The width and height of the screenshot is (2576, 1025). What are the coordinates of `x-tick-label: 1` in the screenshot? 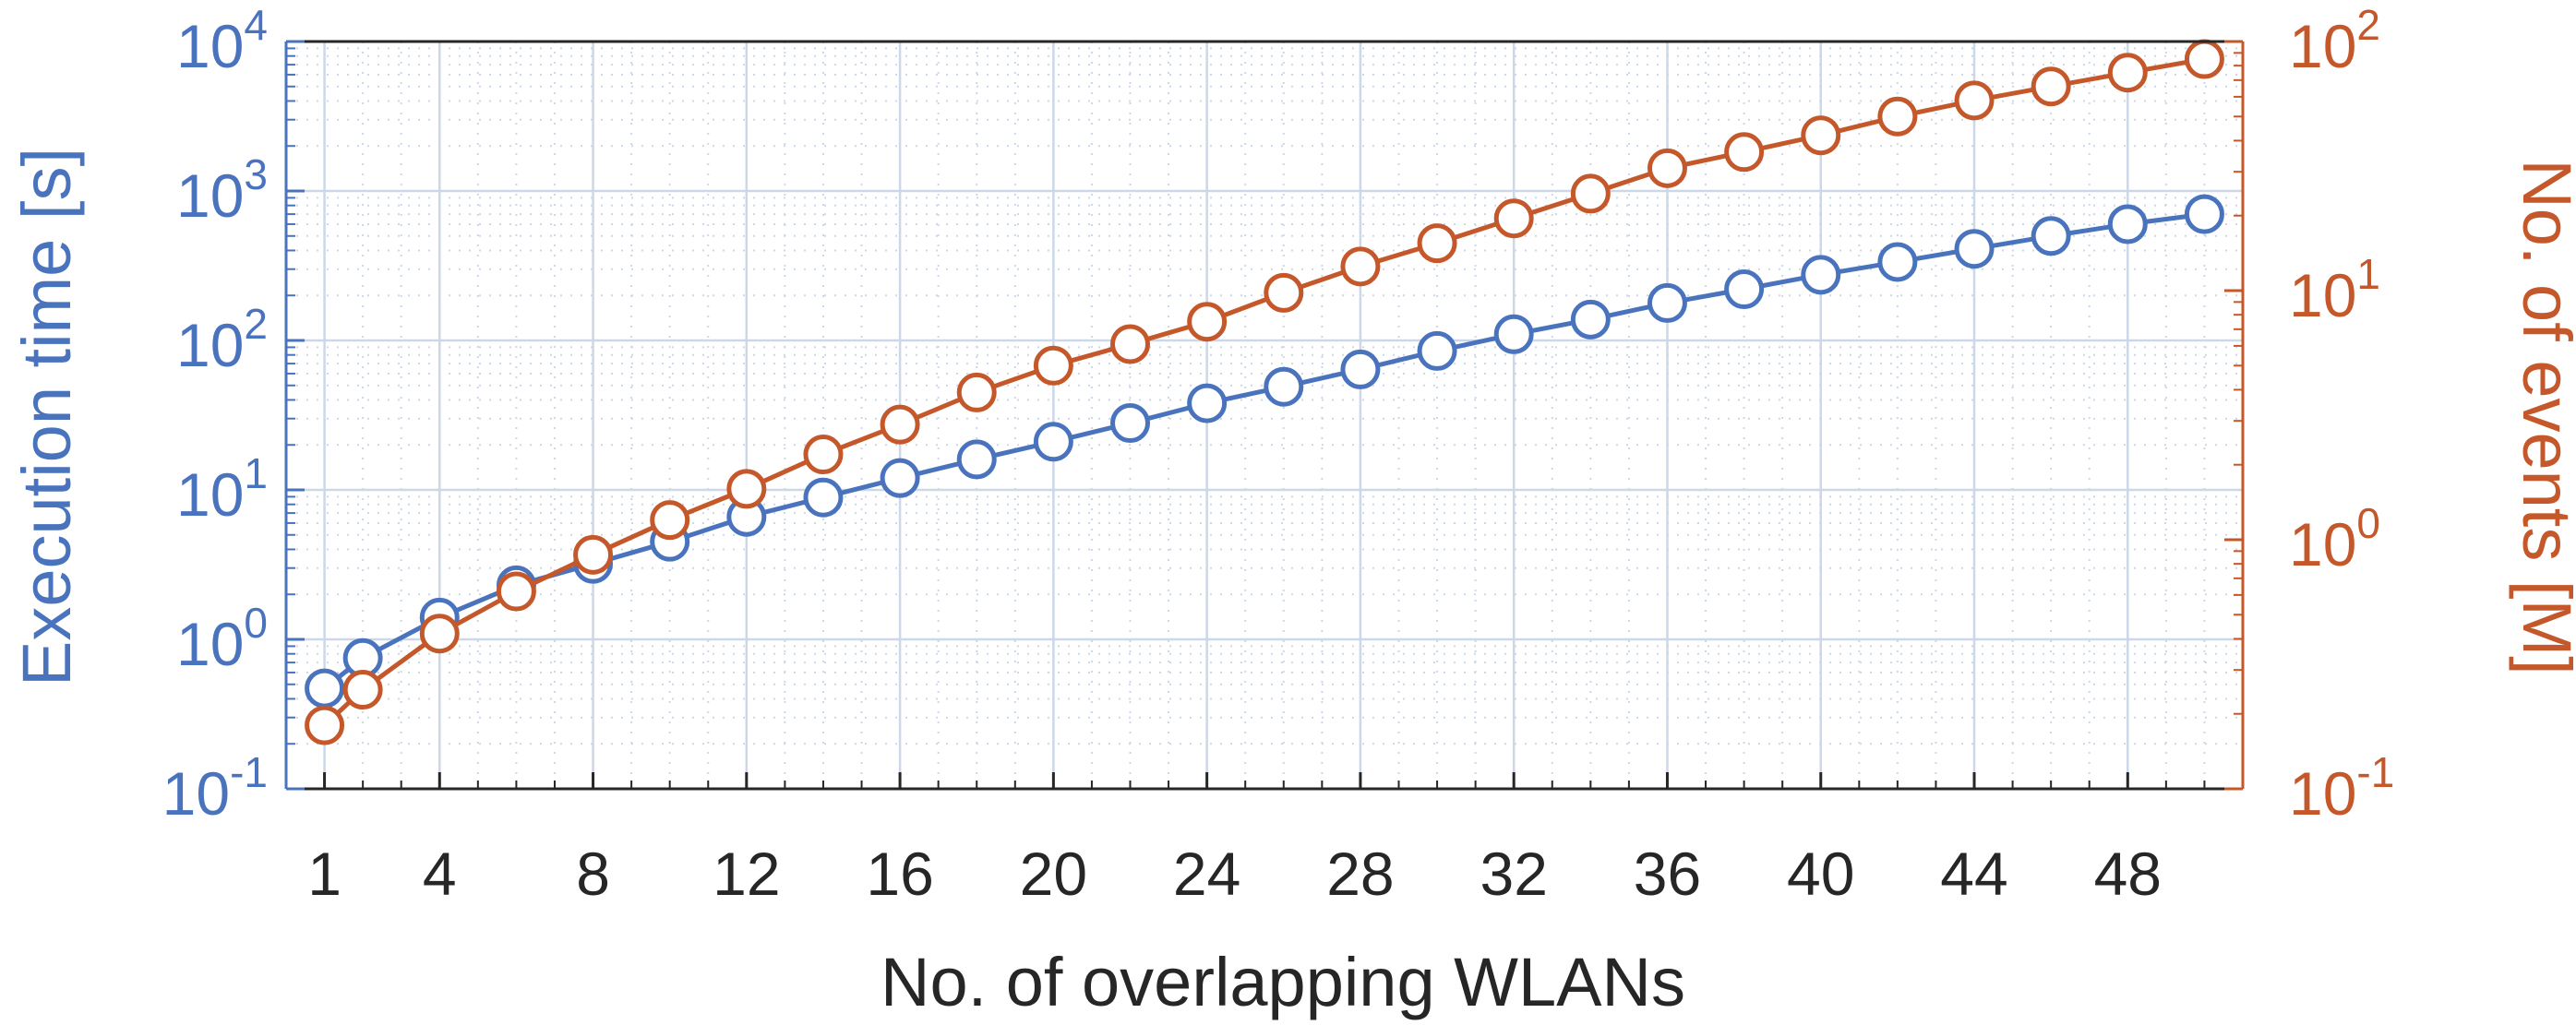 It's located at (324, 874).